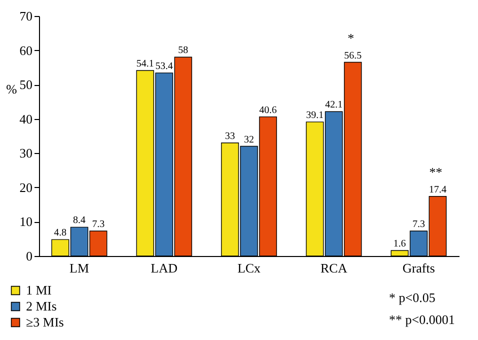 This screenshot has height=340, width=478. I want to click on text: * p<0.05, so click(412, 297).